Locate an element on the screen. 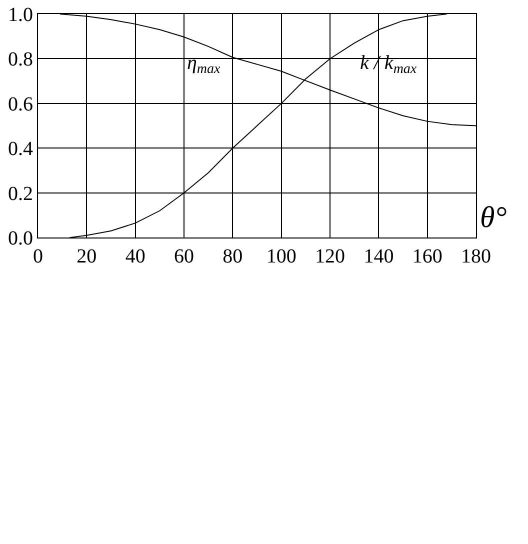 The height and width of the screenshot is (544, 528). series-label: η$_{max}$ is located at coordinates (204, 65).